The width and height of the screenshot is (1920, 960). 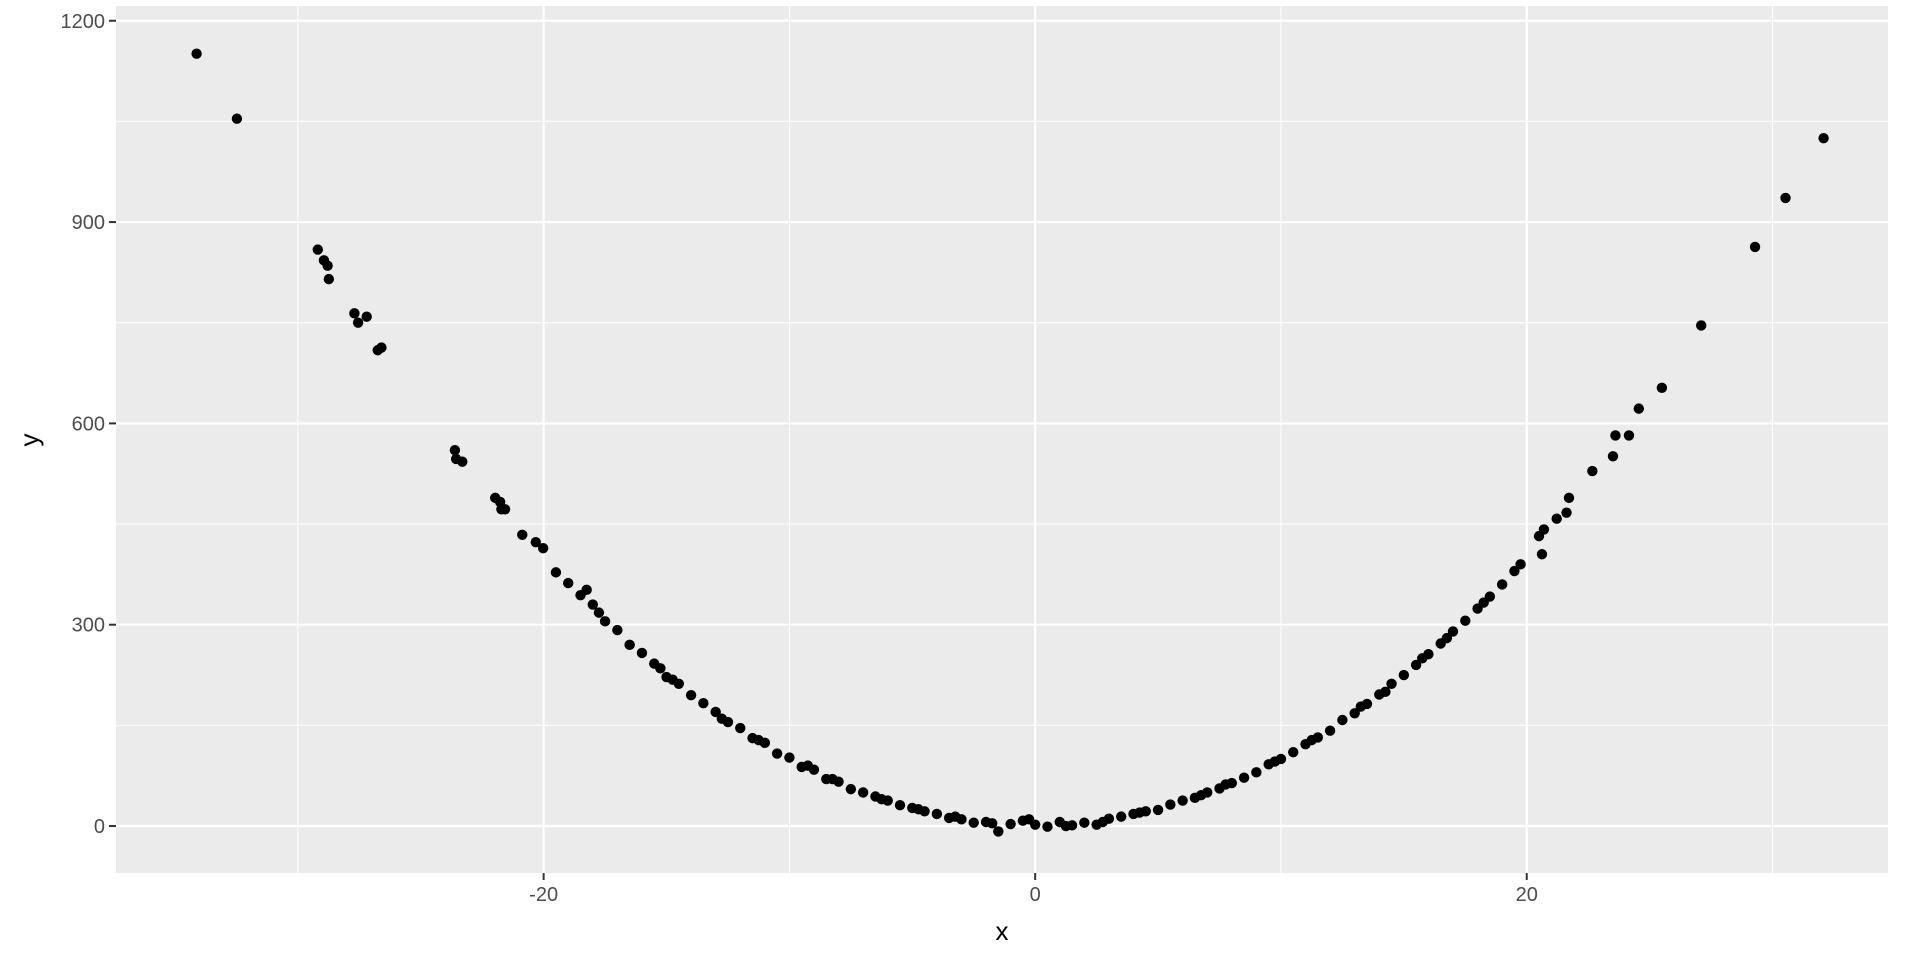 I want to click on x-axis: -20 0 20, so click(x=1033, y=889).